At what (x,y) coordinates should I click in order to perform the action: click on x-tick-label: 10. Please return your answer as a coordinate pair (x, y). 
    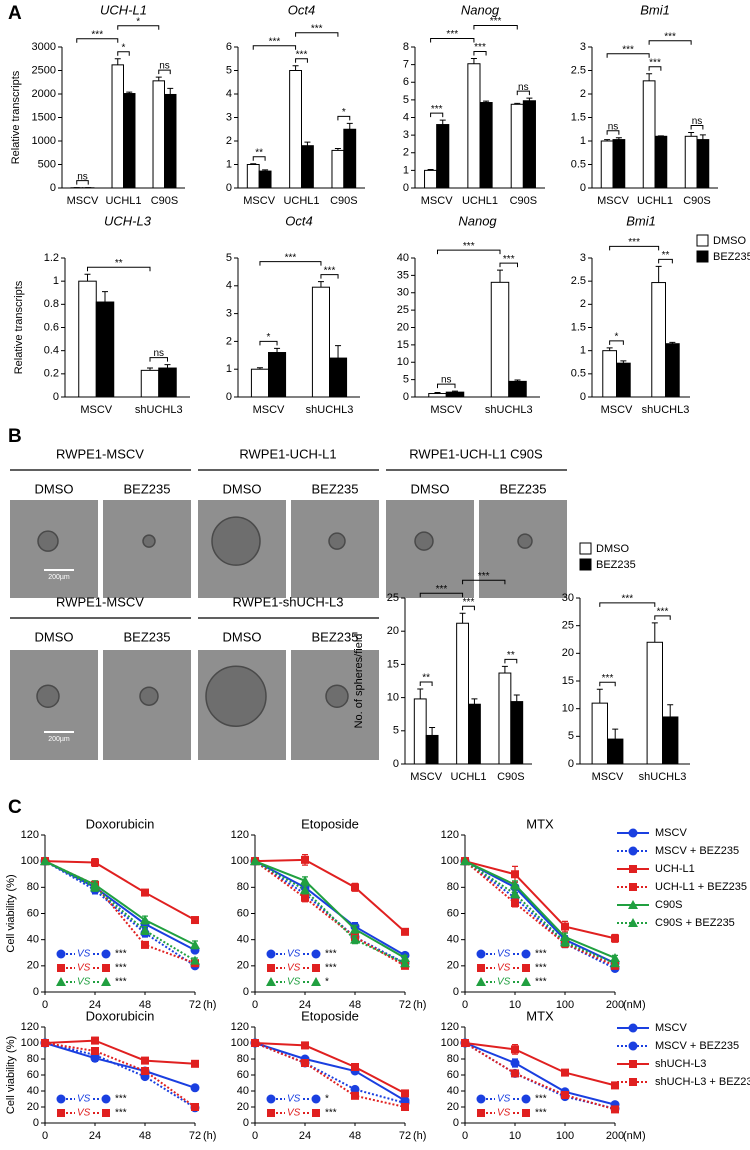
    Looking at the image, I should click on (515, 1005).